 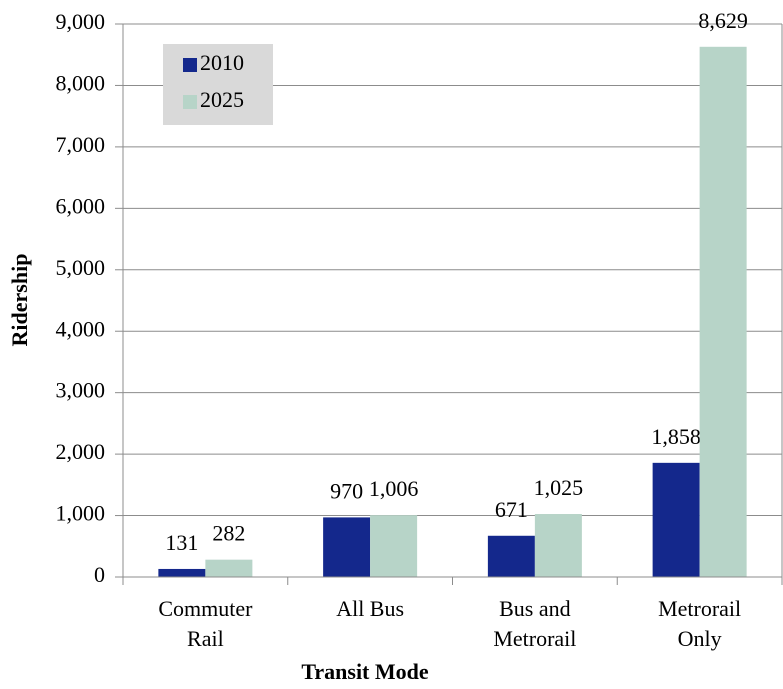 I want to click on value-label: 8,629, so click(x=723, y=20).